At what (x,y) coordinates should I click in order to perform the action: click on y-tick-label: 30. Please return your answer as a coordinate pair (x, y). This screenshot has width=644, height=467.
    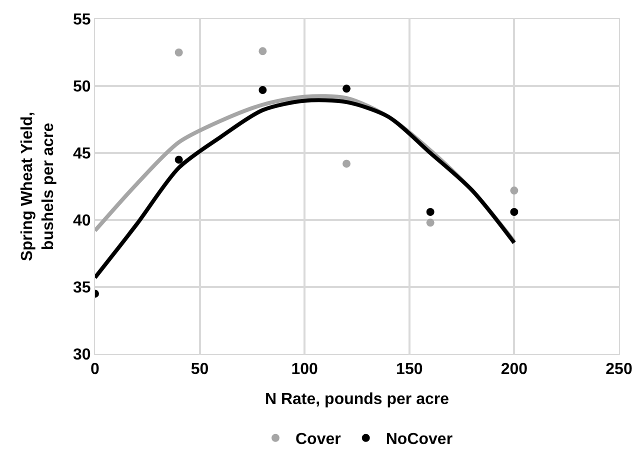
    Looking at the image, I should click on (82, 355).